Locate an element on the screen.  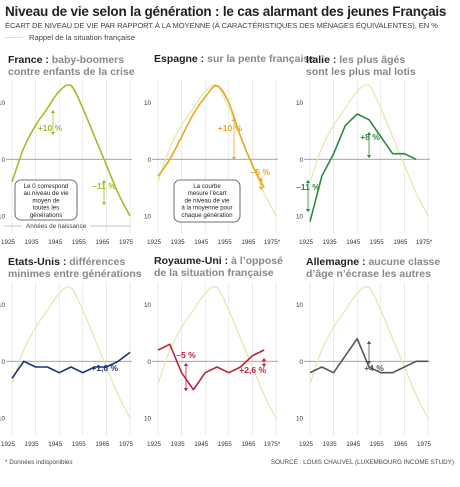
annotation-label: +4 % is located at coordinates (374, 368).